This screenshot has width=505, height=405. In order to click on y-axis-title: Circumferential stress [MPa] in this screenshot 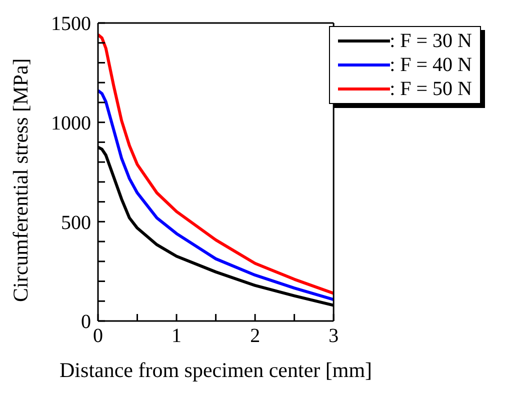, I will do `click(20, 180)`.